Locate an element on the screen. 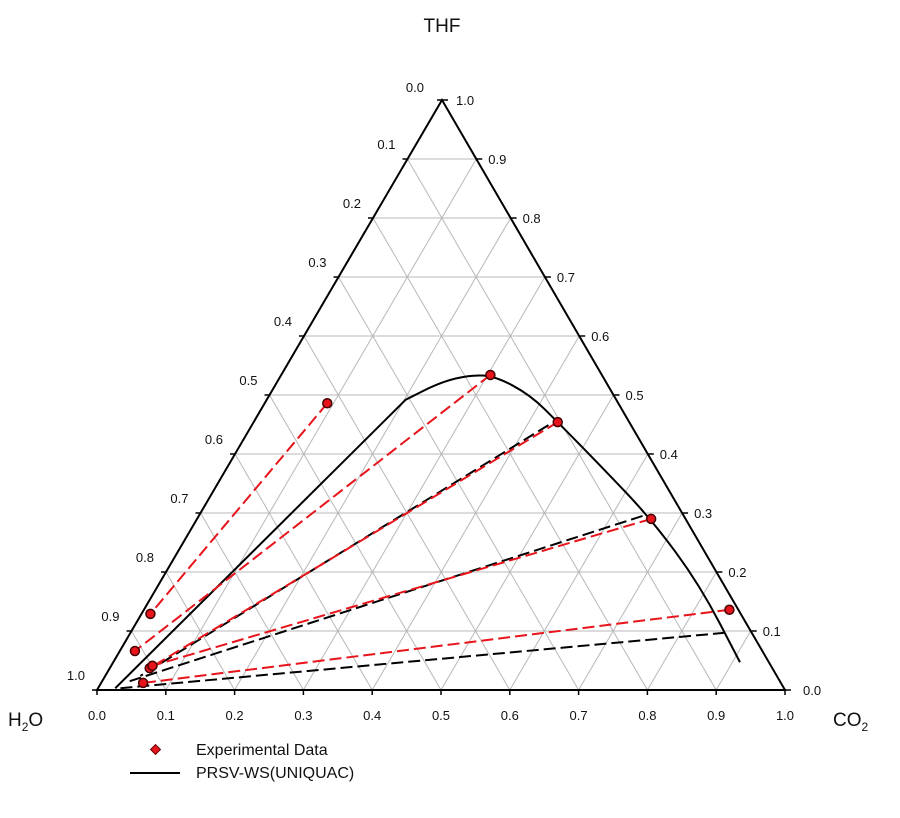 Image resolution: width=900 pixels, height=818 pixels. tick-label-h2o: 0.2 is located at coordinates (352, 203).